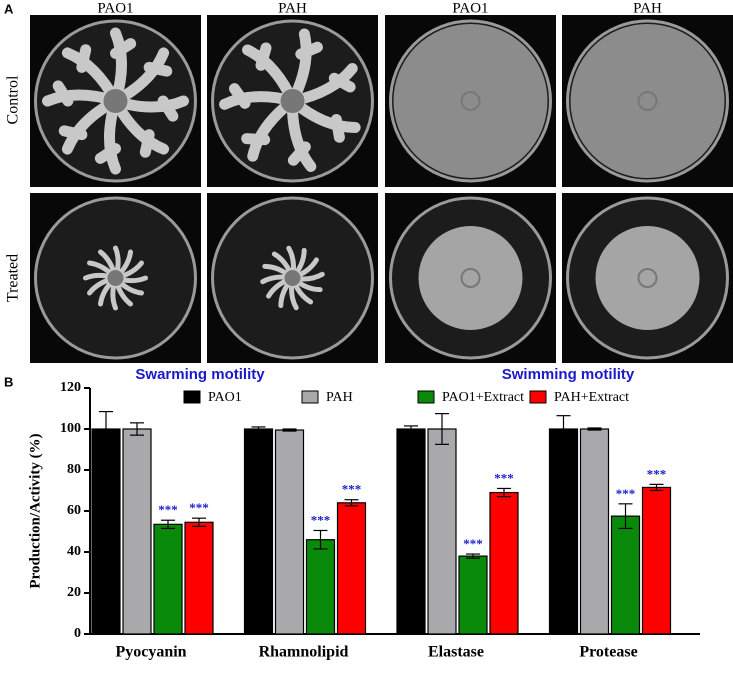 This screenshot has width=733, height=674. Describe the element at coordinates (13, 278) in the screenshot. I see `row-label: Treated` at that location.